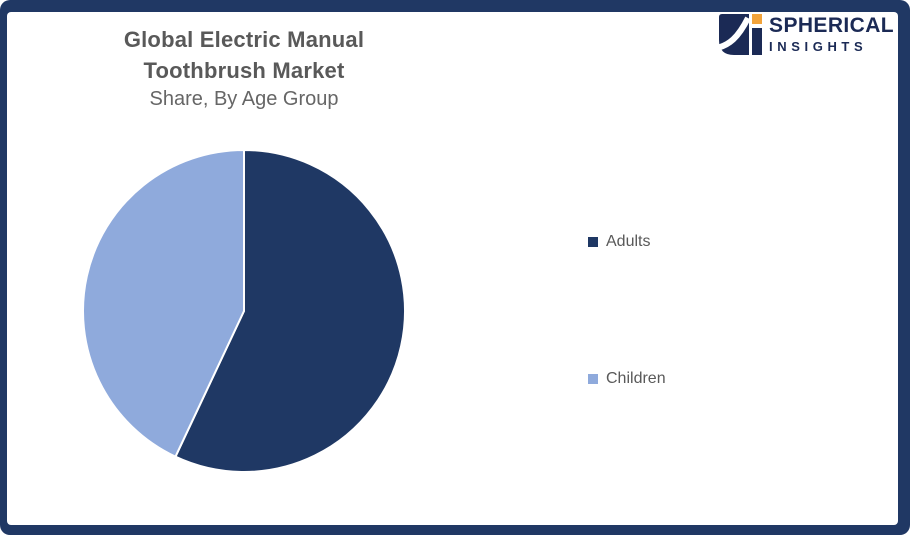  I want to click on brand-logo-text: SPHERICAL INSIGHTS, so click(831, 34).